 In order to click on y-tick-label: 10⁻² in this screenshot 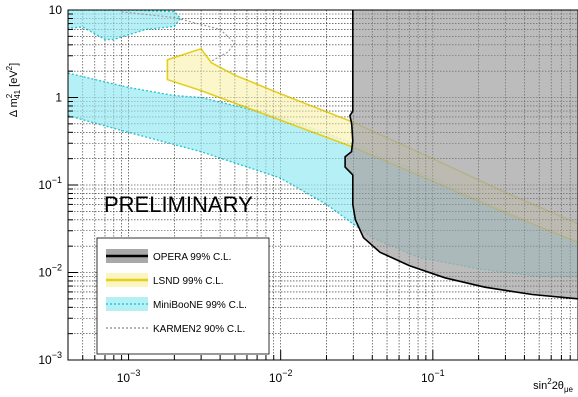, I will do `click(50, 271)`.